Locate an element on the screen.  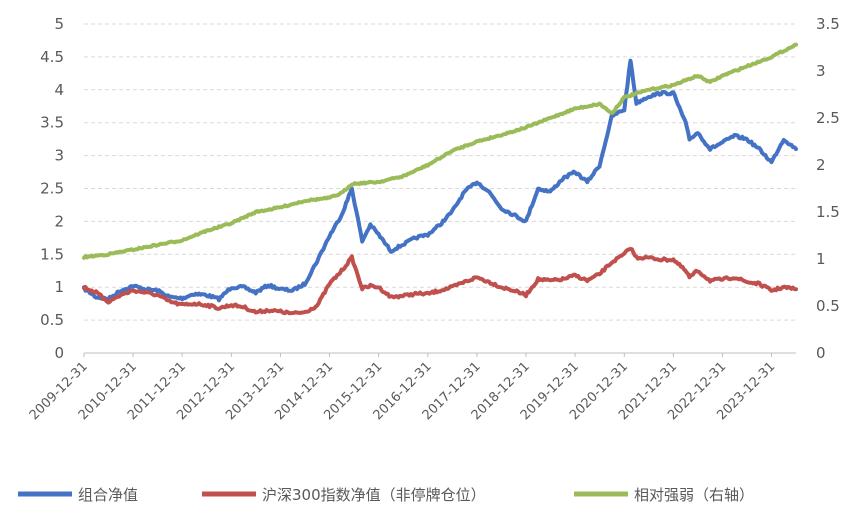
y-left-tick-label: 2.5 is located at coordinates (52, 189).